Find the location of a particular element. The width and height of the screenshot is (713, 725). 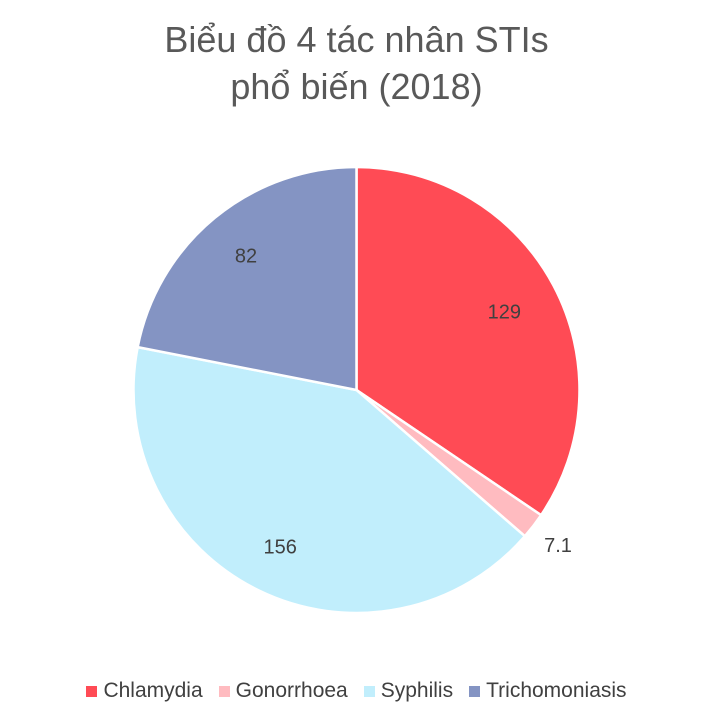

legend-label-chlamydia: Chlamydia is located at coordinates (153, 690).